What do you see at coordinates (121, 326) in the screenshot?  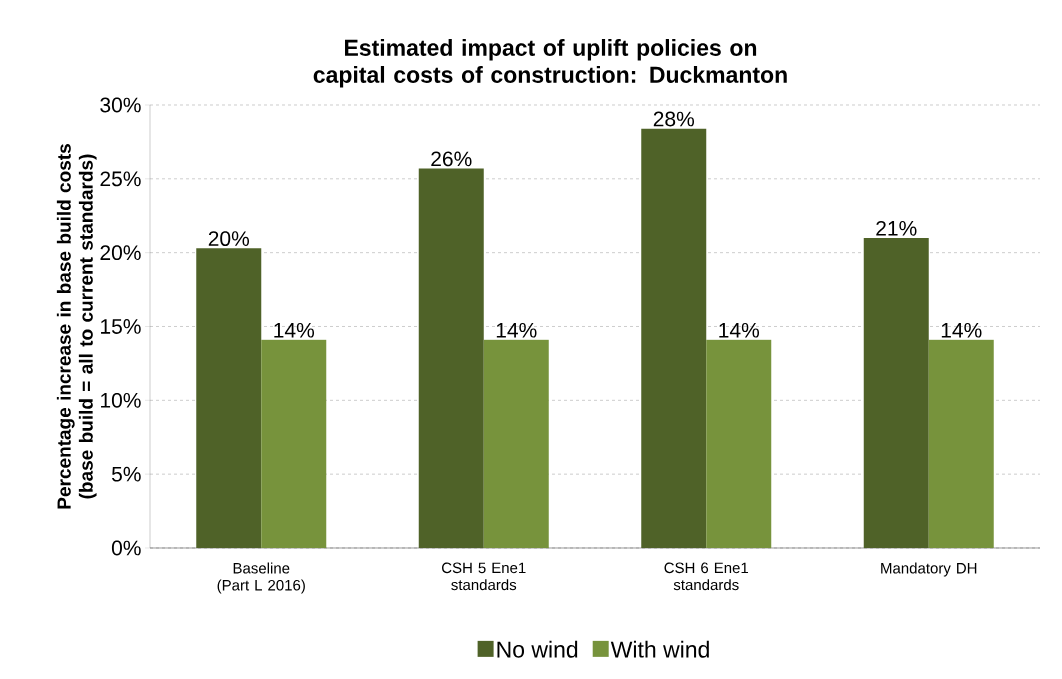 I see `y-tick-label: 15%` at bounding box center [121, 326].